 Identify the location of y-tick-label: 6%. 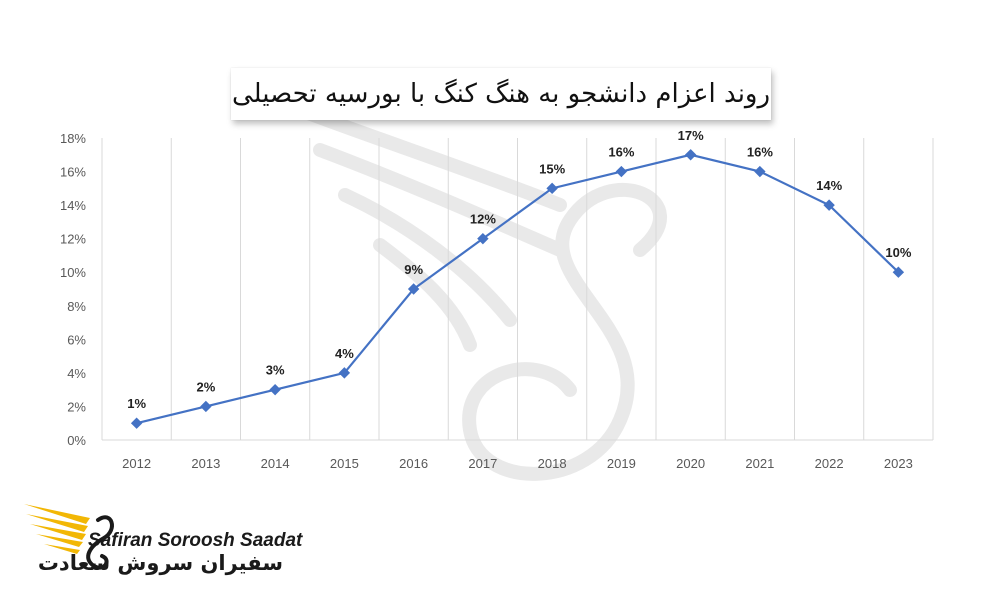
(76, 339).